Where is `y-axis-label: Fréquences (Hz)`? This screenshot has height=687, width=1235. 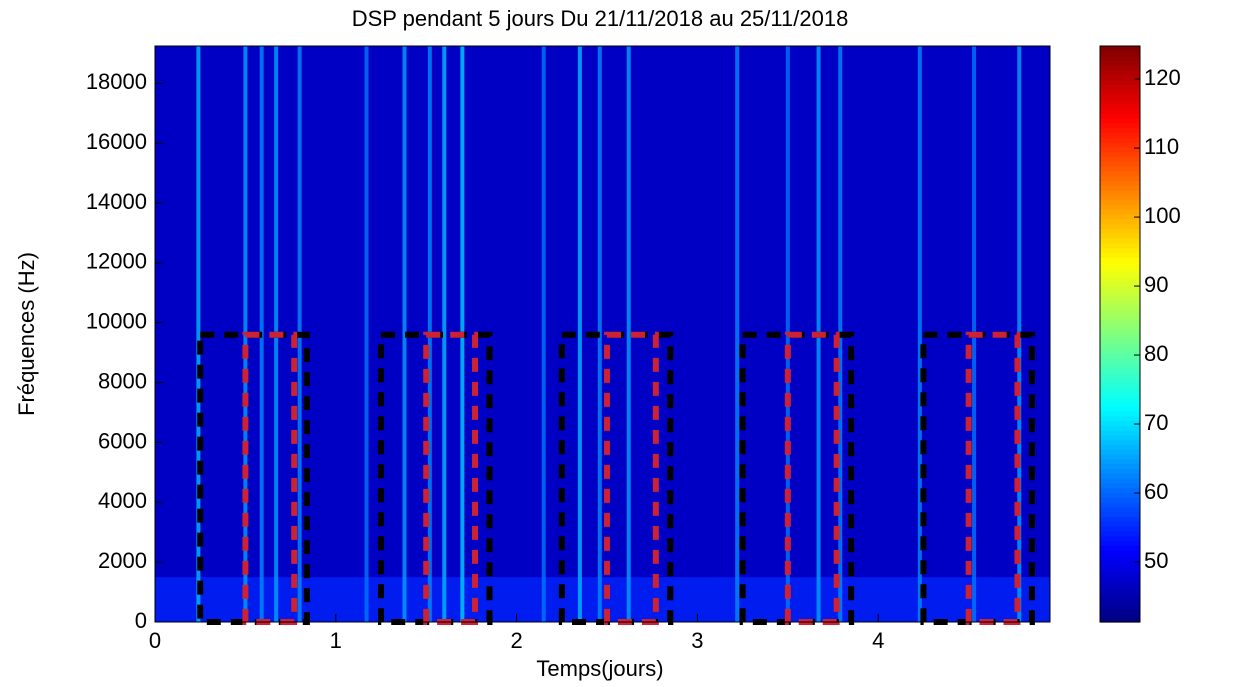 y-axis-label: Fréquences (Hz) is located at coordinates (26, 334).